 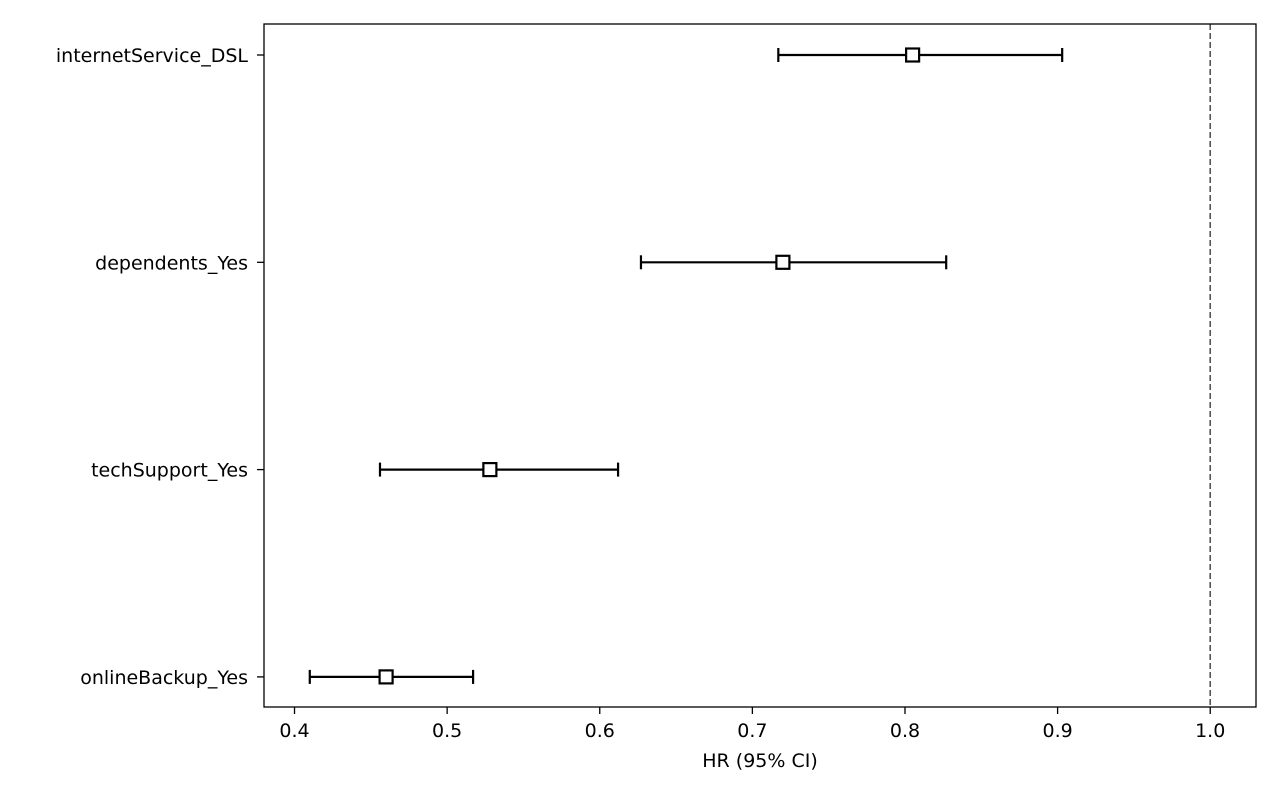 I want to click on y-tick-label: techSupport_Yes, so click(x=169, y=471).